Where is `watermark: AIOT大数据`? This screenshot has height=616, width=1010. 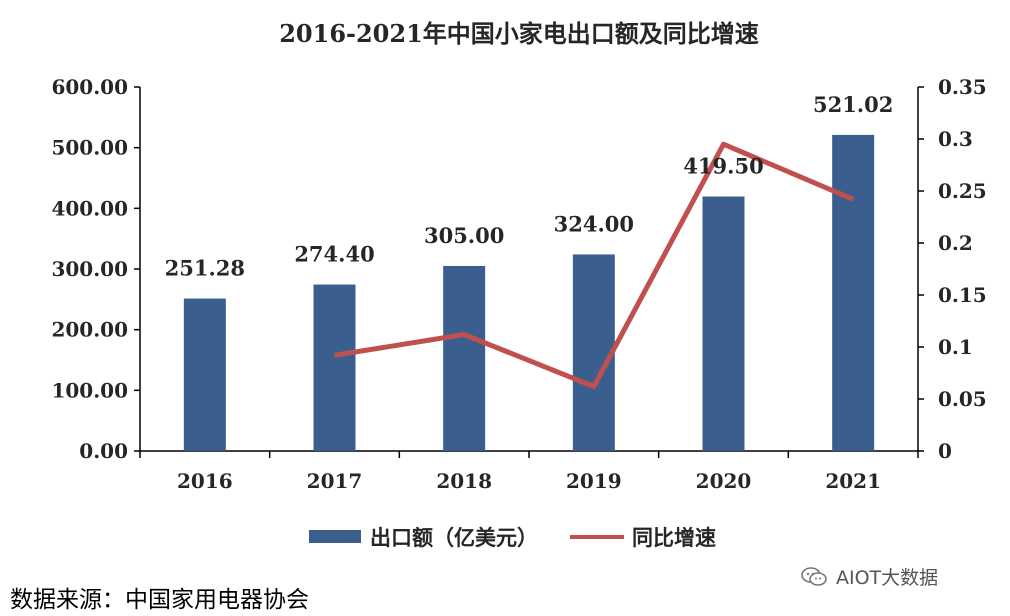 watermark: AIOT大数据 is located at coordinates (869, 576).